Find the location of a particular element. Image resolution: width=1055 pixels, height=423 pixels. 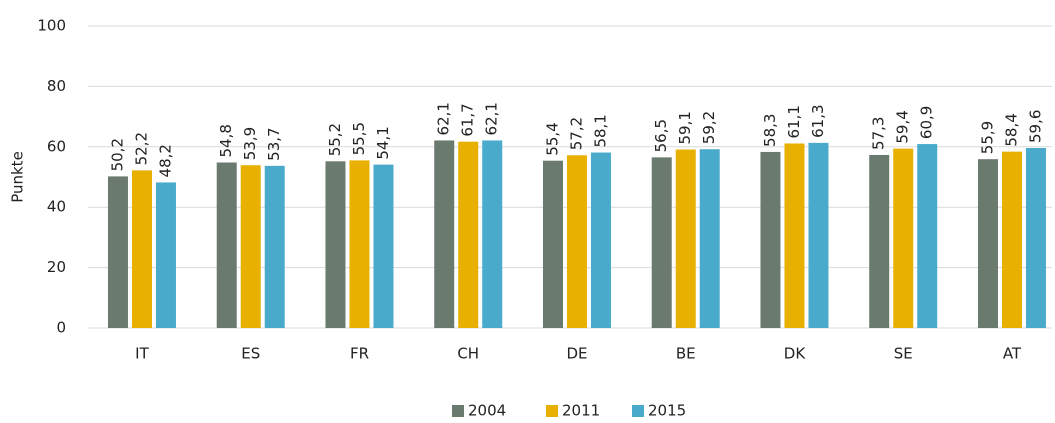

value-label: 55,2 is located at coordinates (335, 139).